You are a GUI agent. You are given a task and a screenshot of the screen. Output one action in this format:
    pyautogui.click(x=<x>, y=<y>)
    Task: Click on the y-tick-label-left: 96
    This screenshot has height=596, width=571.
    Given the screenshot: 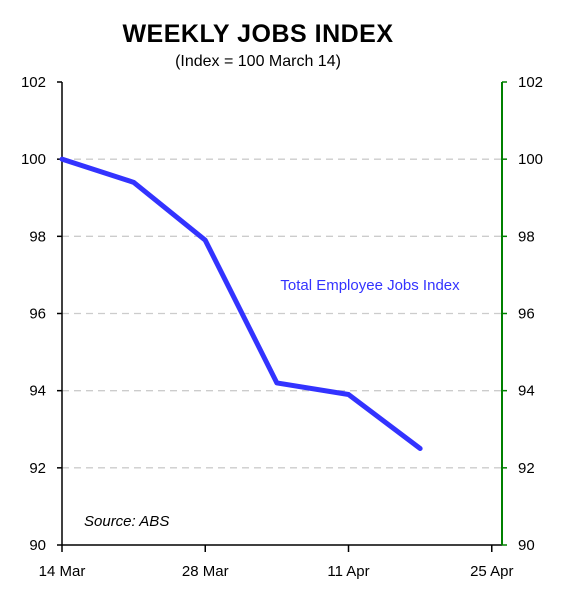 What is the action you would take?
    pyautogui.click(x=37, y=314)
    